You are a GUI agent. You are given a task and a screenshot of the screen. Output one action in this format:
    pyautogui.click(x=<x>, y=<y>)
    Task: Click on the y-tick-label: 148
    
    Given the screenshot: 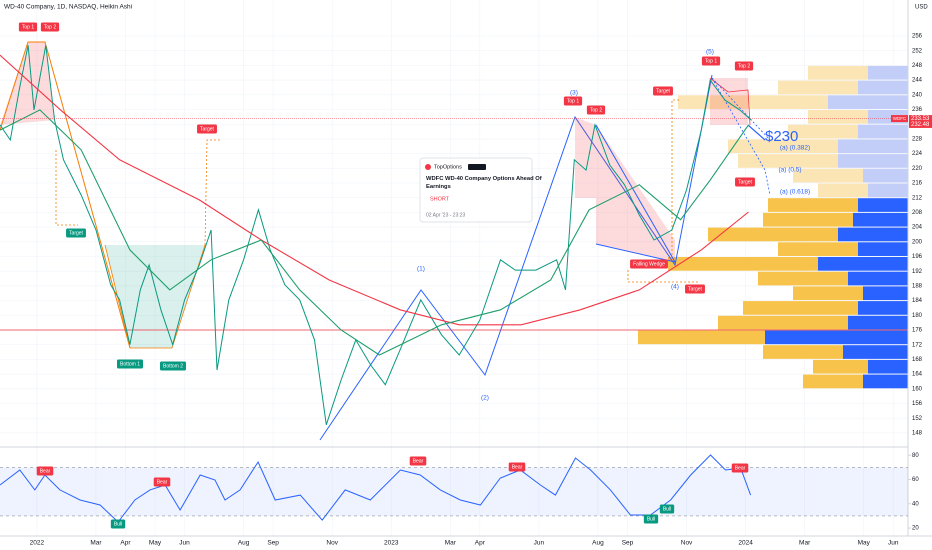 What is the action you would take?
    pyautogui.click(x=917, y=433)
    